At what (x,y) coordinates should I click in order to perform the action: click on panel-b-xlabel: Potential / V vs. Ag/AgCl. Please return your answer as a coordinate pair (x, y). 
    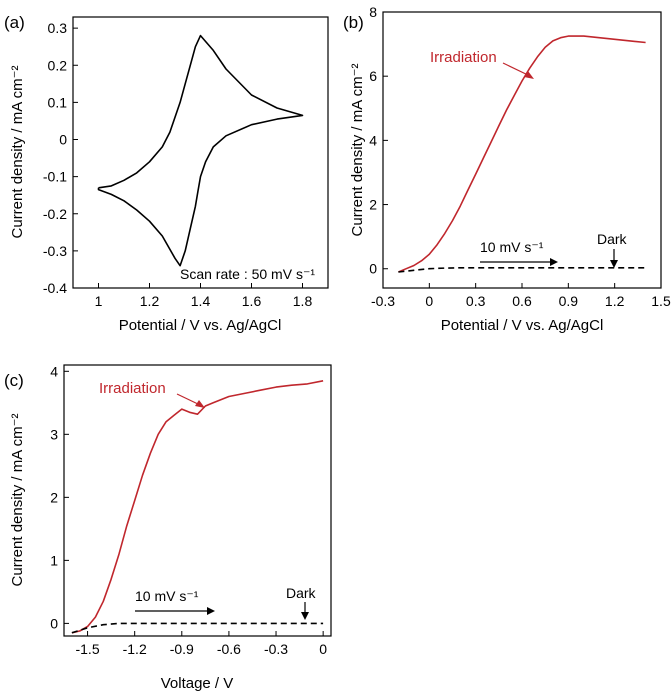
    Looking at the image, I should click on (522, 325).